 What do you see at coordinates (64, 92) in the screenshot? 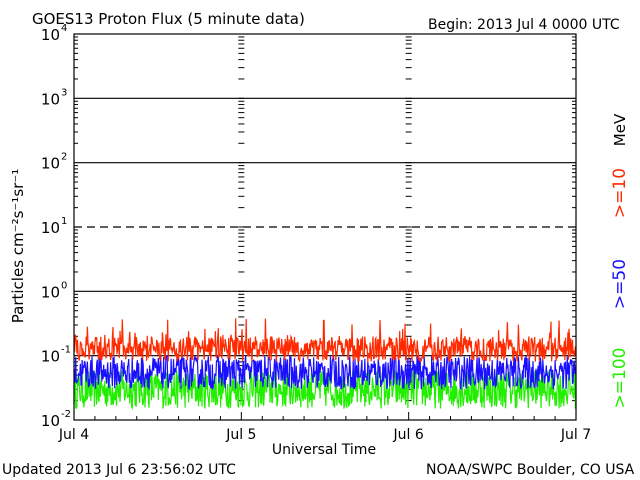
I see `y-tick-exponent: 3` at bounding box center [64, 92].